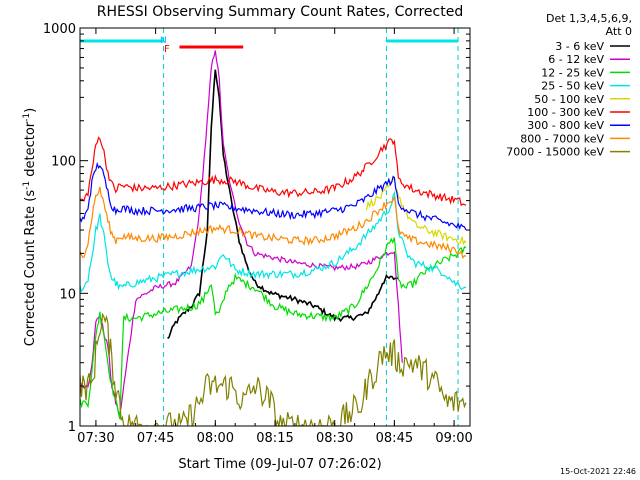 This screenshot has width=640, height=480. Describe the element at coordinates (63, 162) in the screenshot. I see `y-tick-label: 100` at that location.